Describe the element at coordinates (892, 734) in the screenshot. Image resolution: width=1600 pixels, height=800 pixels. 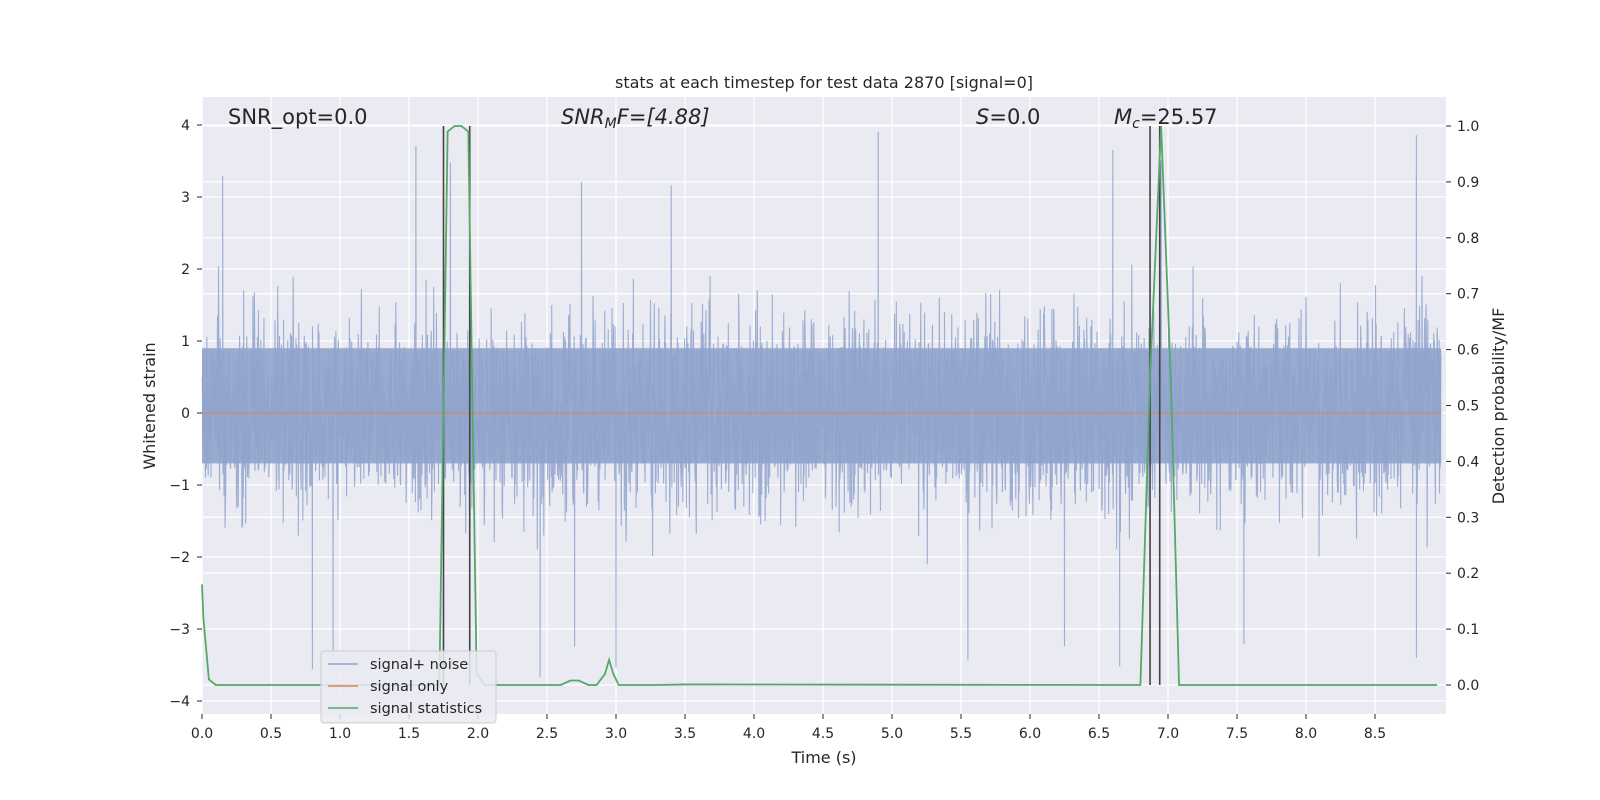
I see `x-tick-label: 5.0` at that location.